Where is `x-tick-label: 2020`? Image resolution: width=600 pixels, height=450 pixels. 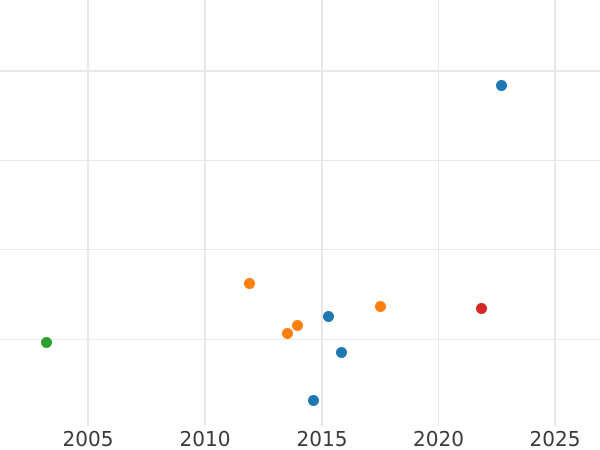 x-tick-label: 2020 is located at coordinates (438, 438).